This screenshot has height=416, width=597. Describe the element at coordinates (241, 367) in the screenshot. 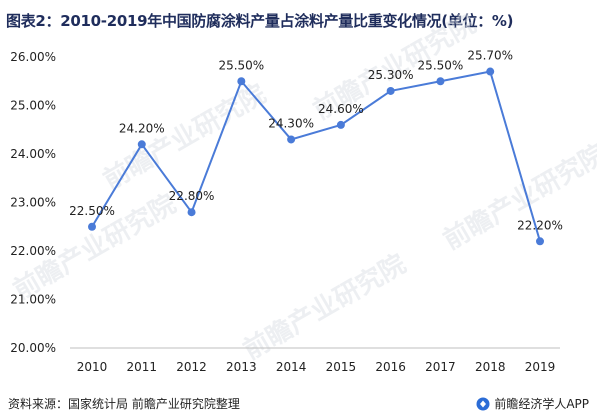

I see `x-tick-label: 2013` at that location.